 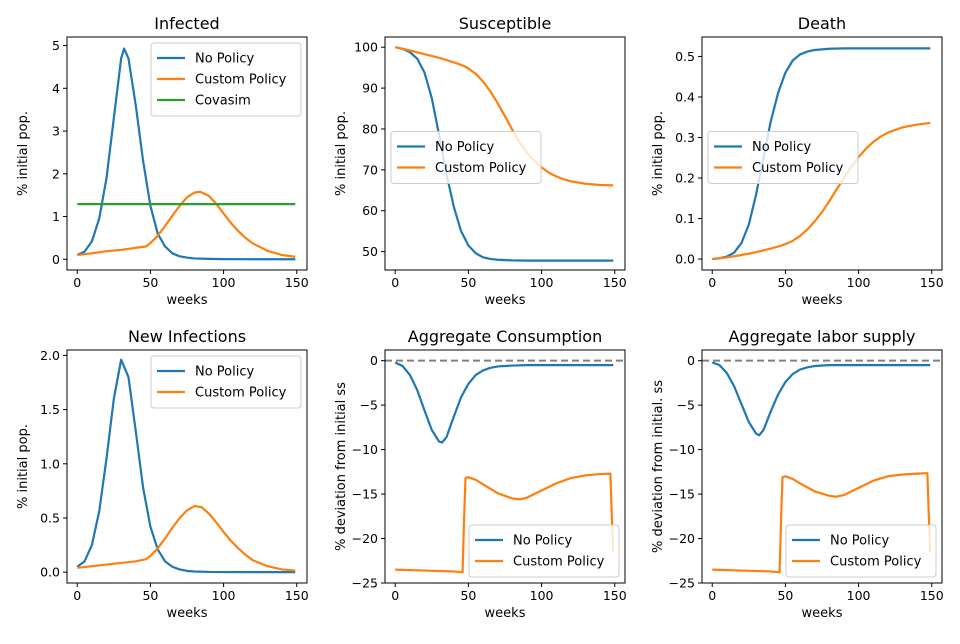 What do you see at coordinates (505, 336) in the screenshot?
I see `chart-title: Aggregate Consumption` at bounding box center [505, 336].